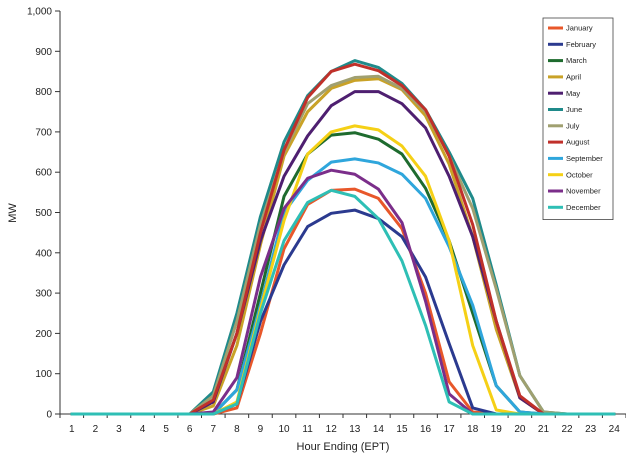  Describe the element at coordinates (237, 429) in the screenshot. I see `x-tick-label: 8` at that location.